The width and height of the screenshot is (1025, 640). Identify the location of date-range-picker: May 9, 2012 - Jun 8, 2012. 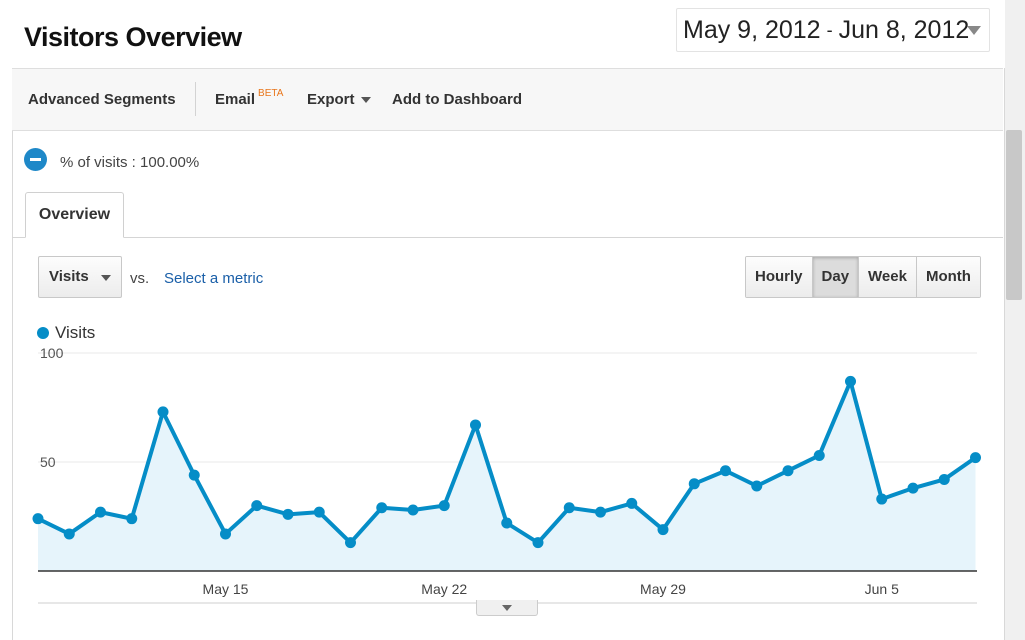
(833, 30).